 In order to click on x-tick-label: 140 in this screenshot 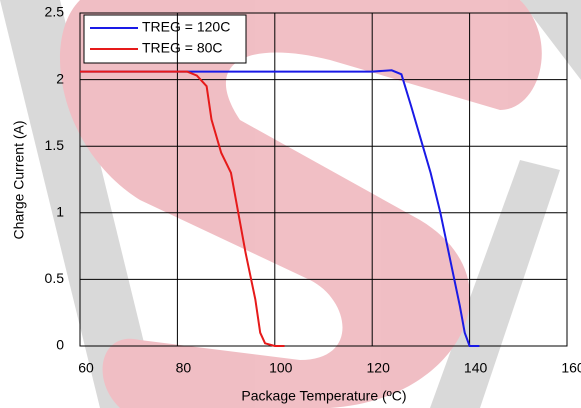, I will do `click(476, 368)`.